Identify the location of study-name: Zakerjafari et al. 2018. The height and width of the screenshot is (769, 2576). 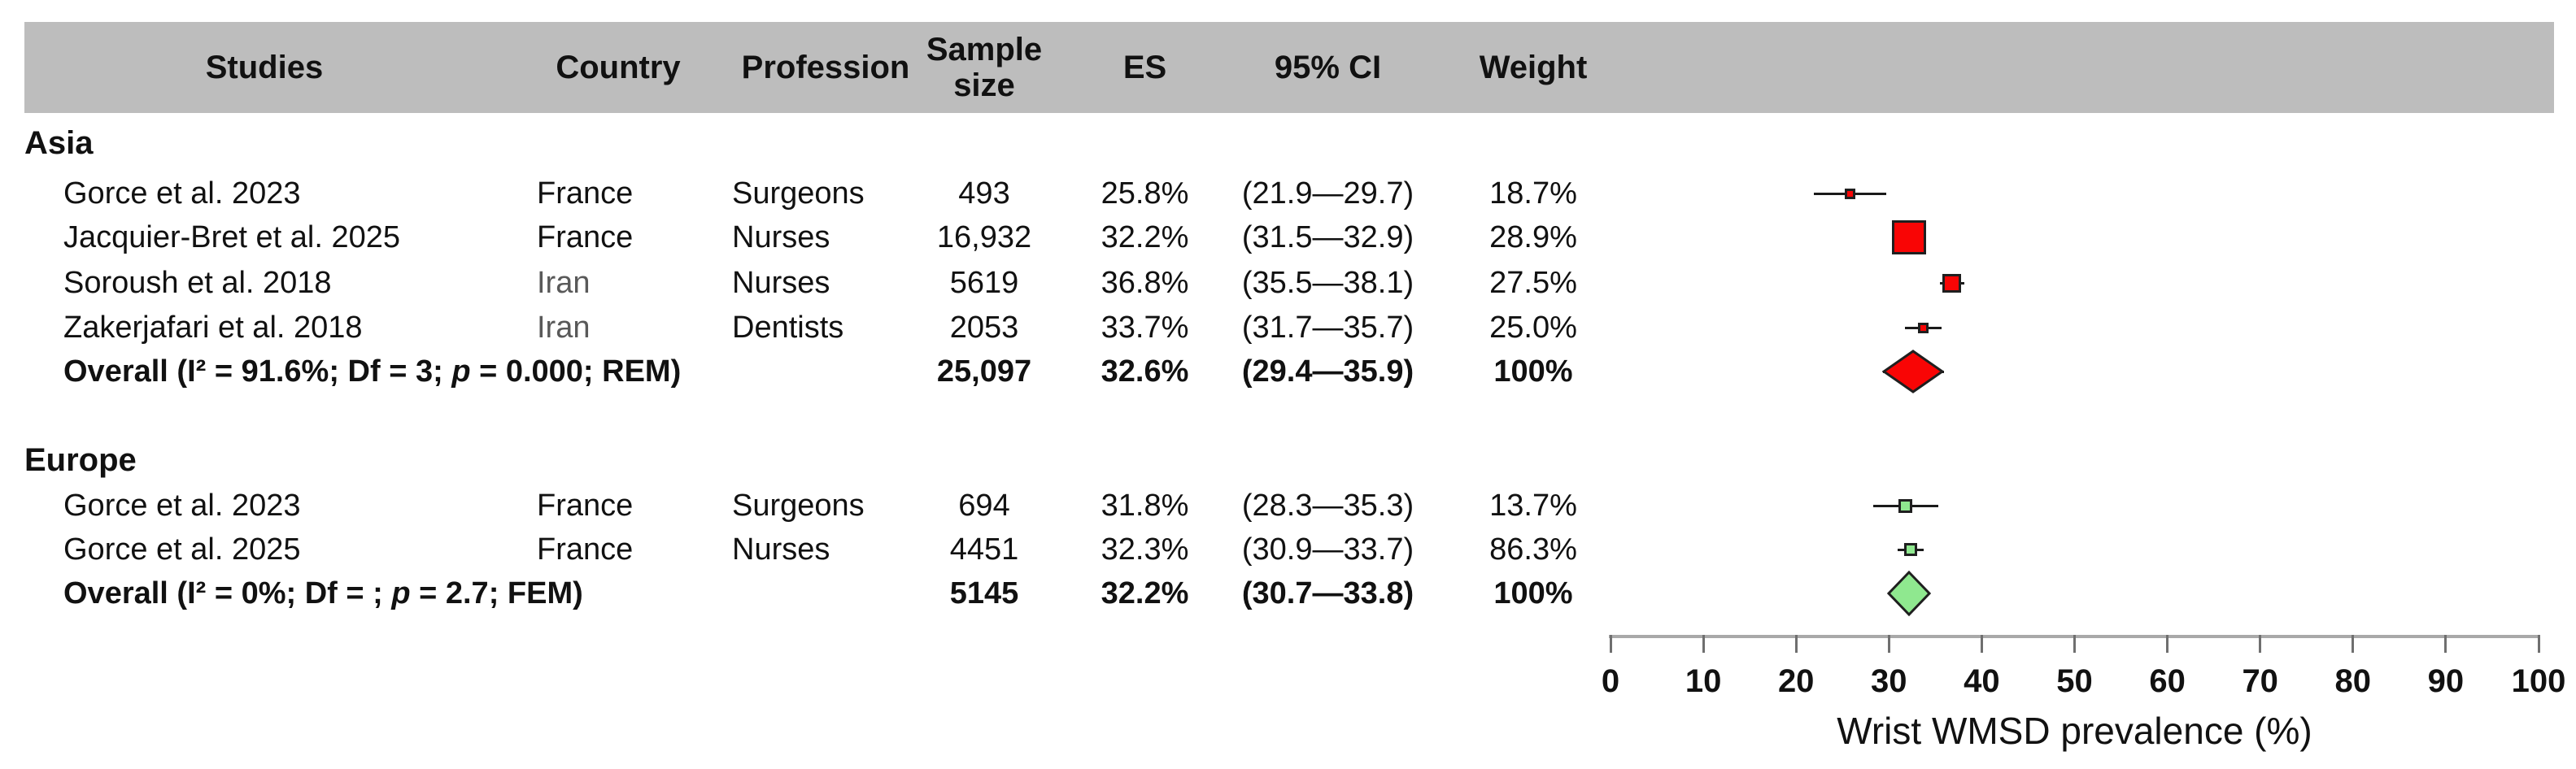
(213, 328).